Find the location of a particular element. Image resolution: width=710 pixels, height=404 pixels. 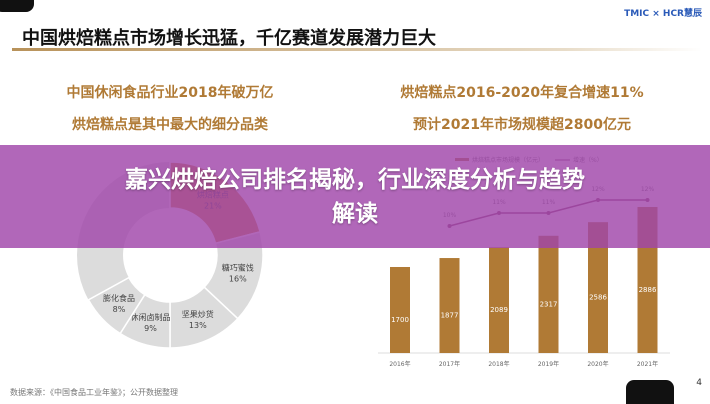

slice-value: 16% is located at coordinates (238, 278).